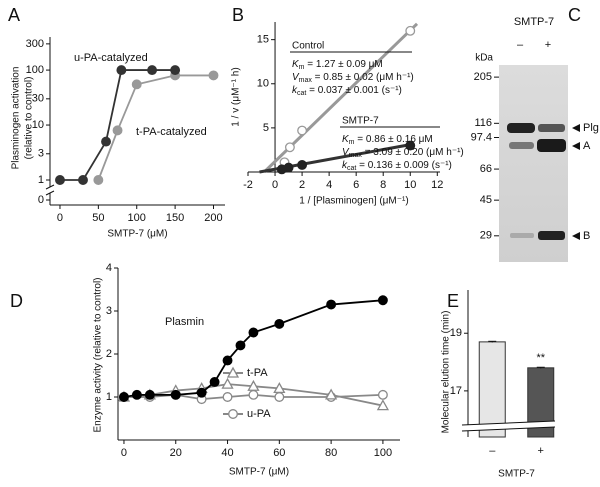  Describe the element at coordinates (356, 155) in the screenshot. I see `subscript: max` at that location.